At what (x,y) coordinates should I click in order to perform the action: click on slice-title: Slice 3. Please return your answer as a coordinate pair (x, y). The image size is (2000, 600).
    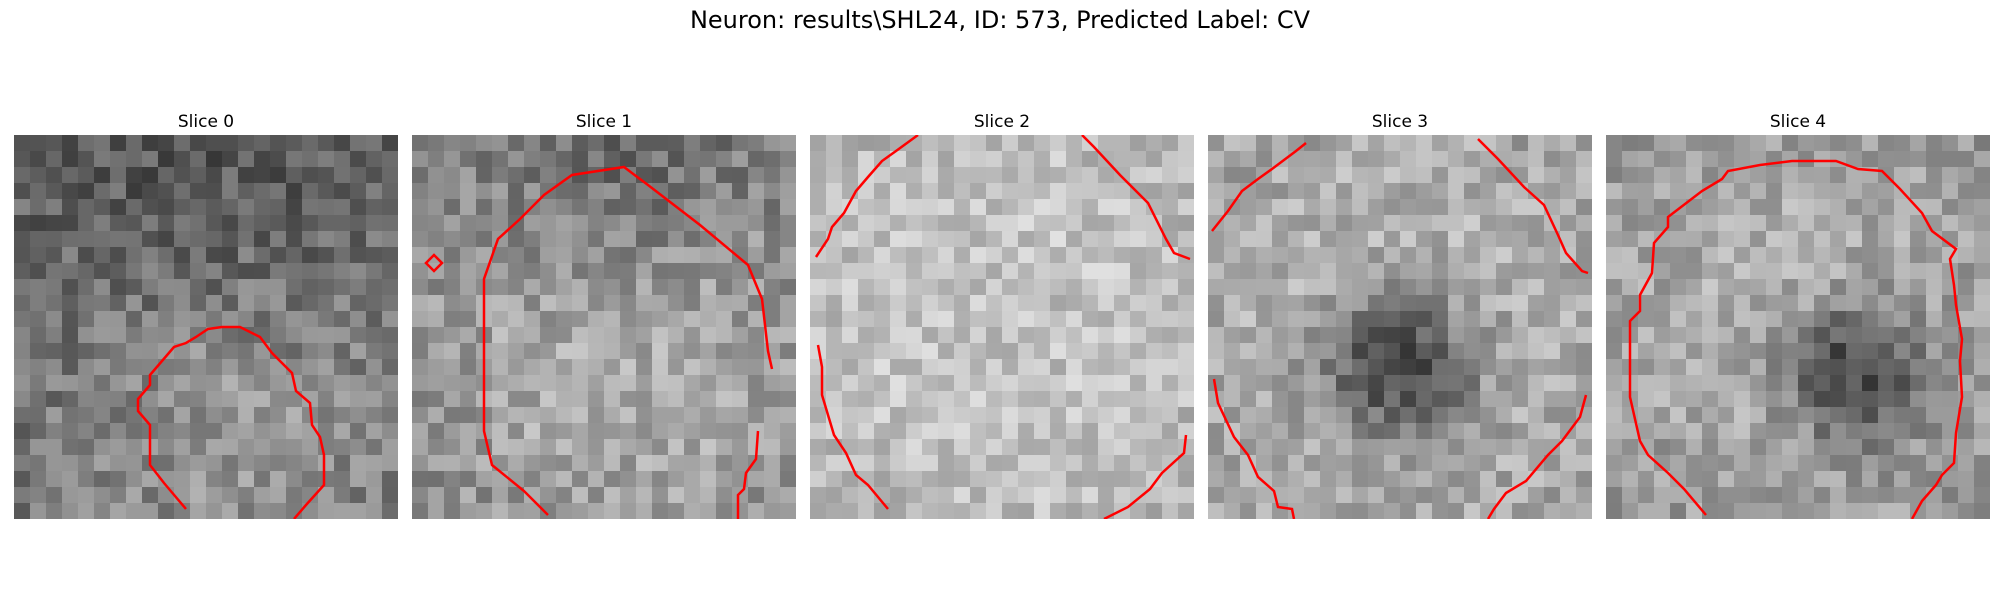
    Looking at the image, I should click on (1400, 122).